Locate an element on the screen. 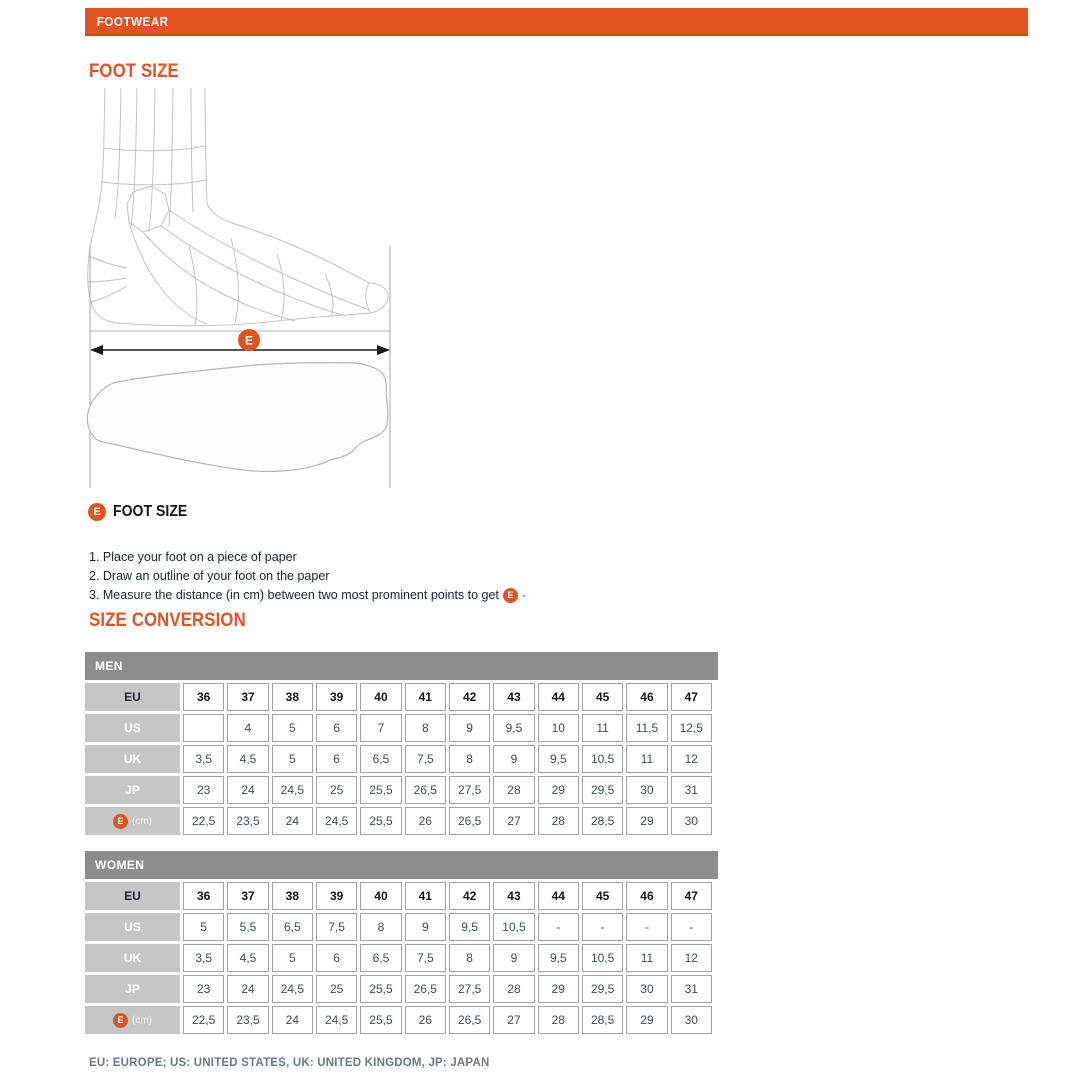  row-label-jp: JP is located at coordinates (132, 989).